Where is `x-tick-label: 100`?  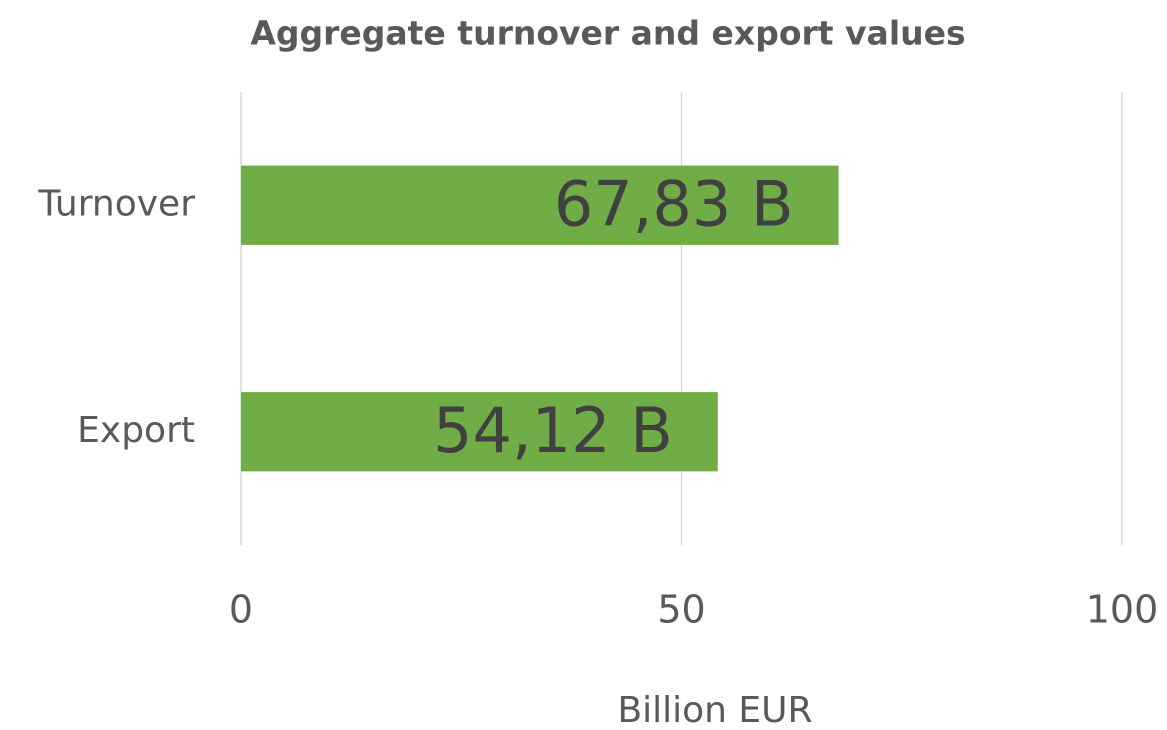 x-tick-label: 100 is located at coordinates (1122, 610).